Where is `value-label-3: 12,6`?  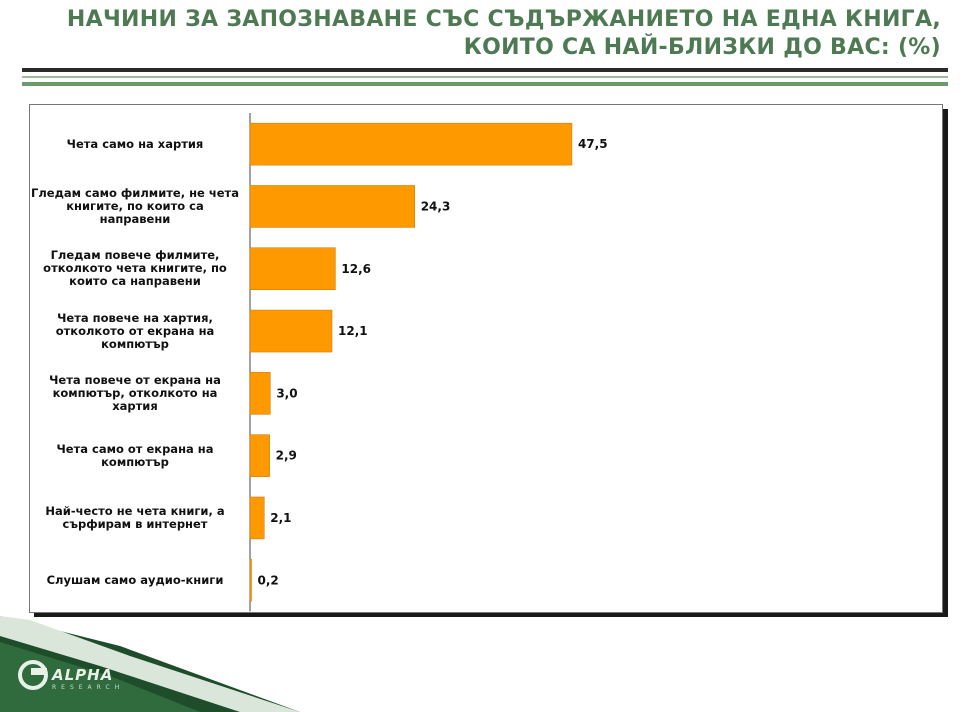 value-label-3: 12,6 is located at coordinates (356, 269).